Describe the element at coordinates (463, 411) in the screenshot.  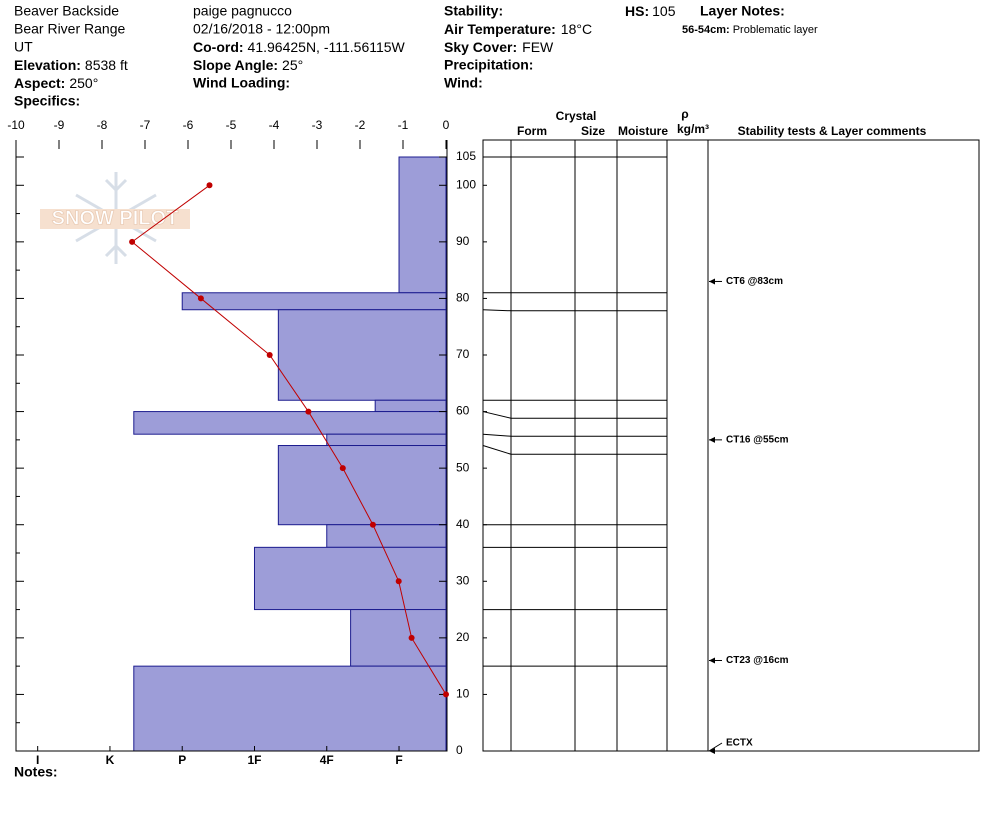
I see `y-tick-label: 60` at that location.